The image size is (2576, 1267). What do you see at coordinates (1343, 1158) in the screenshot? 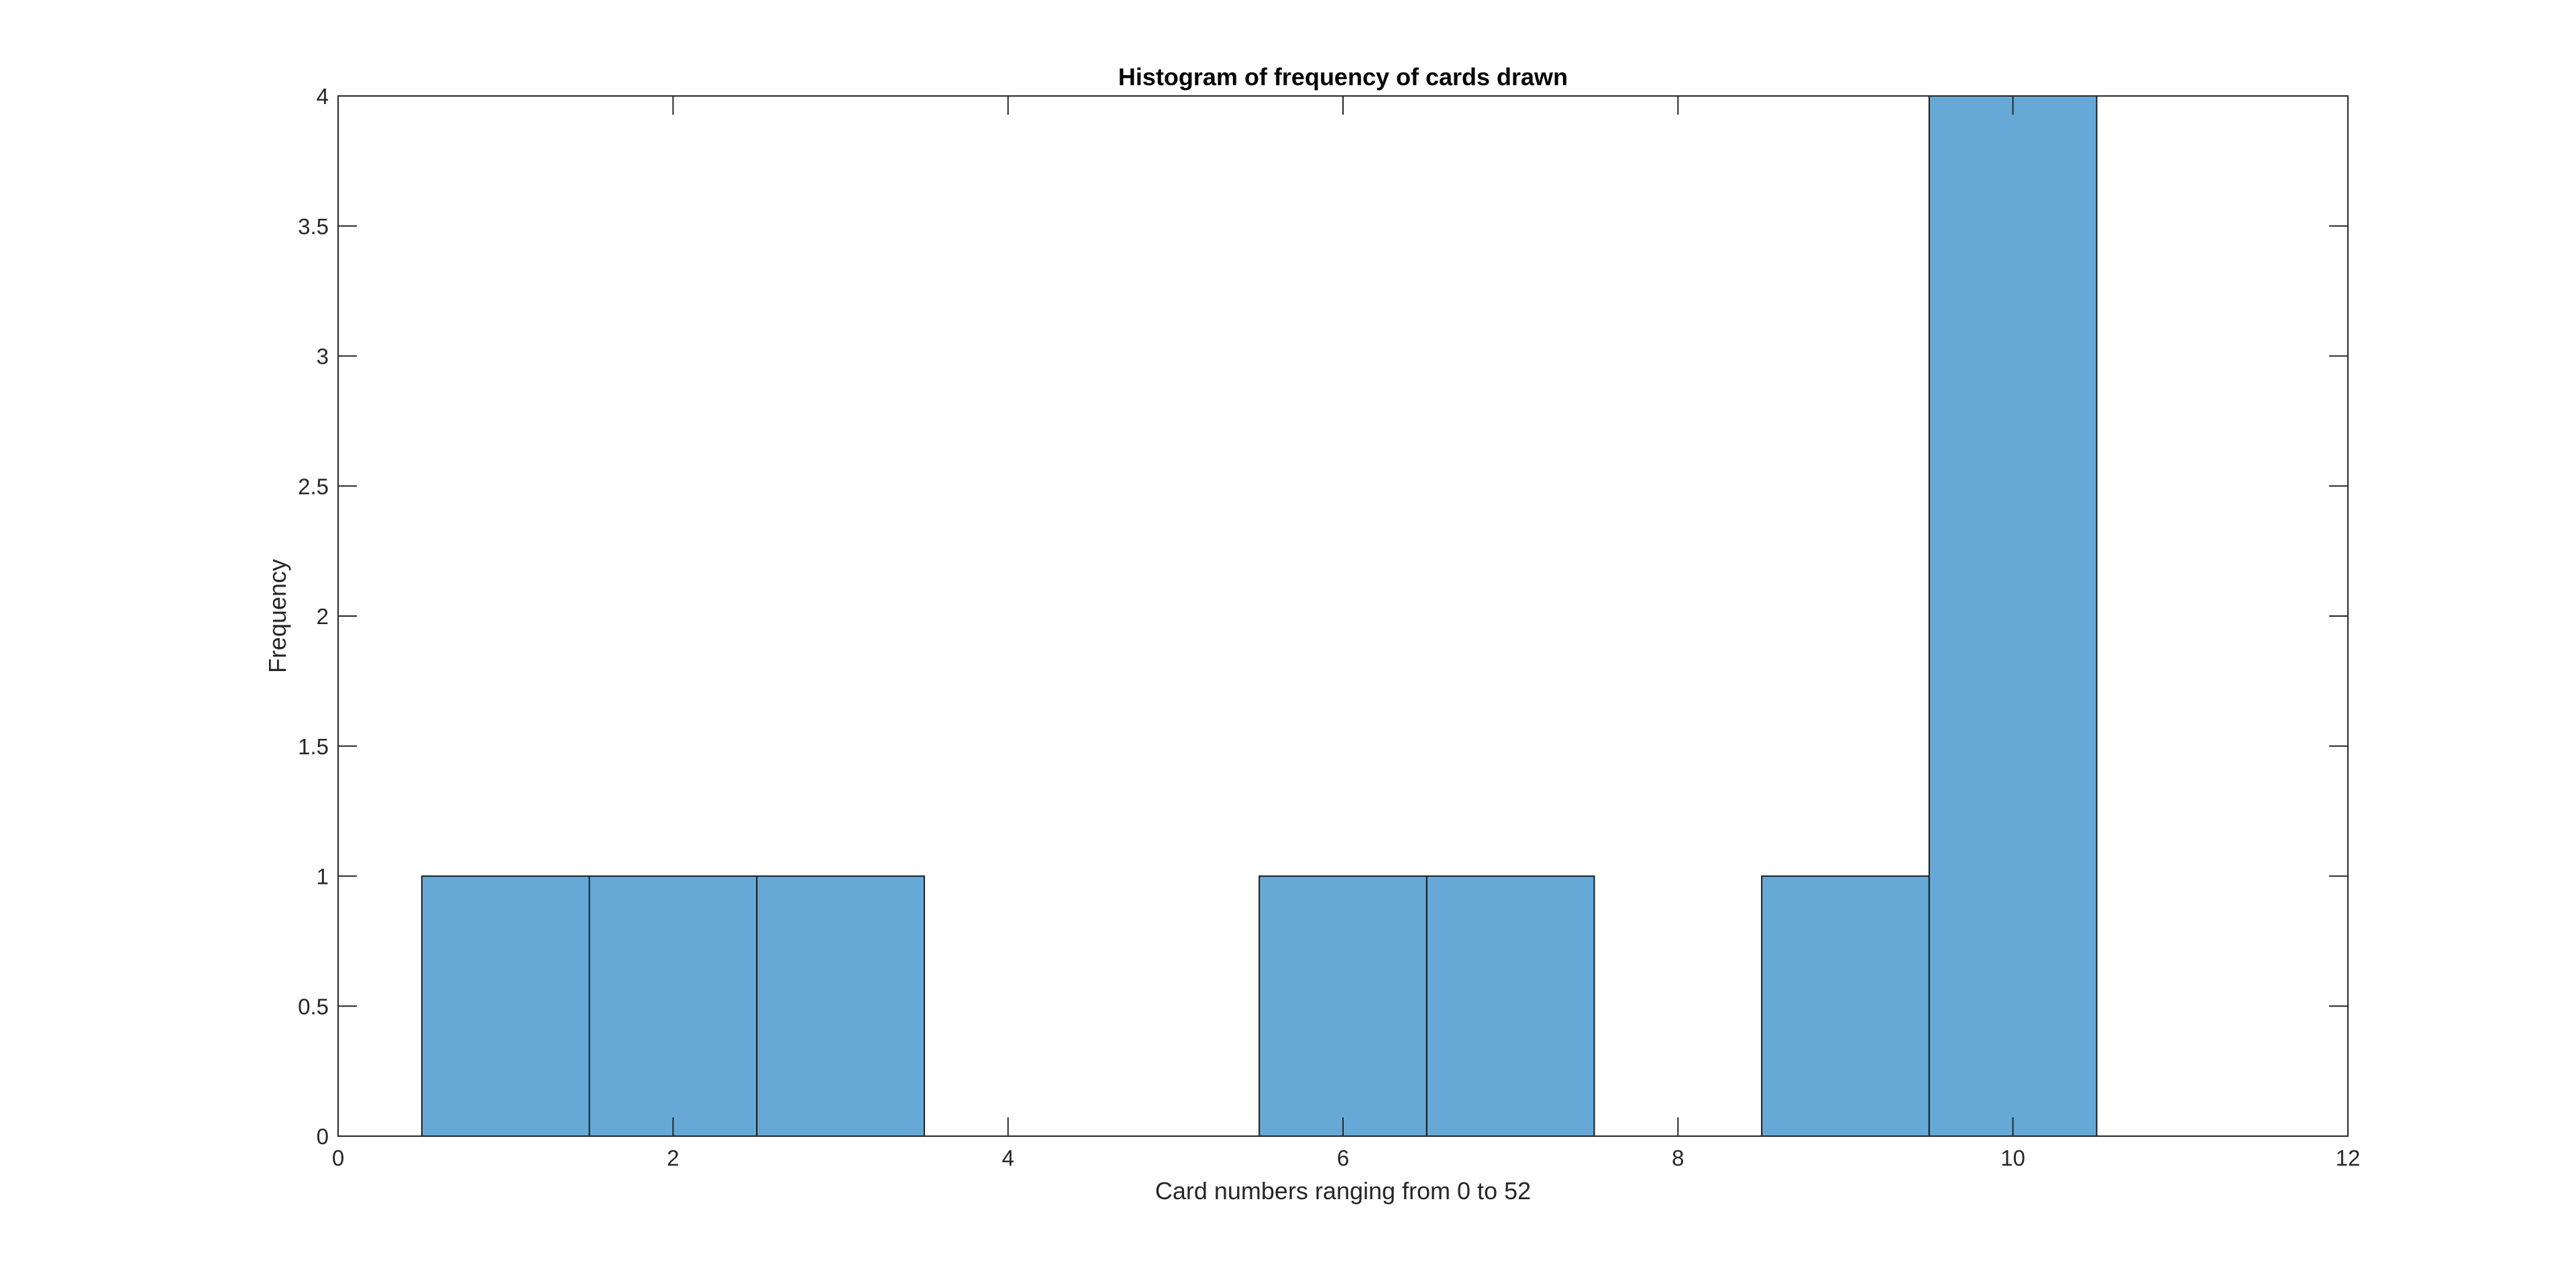
I see `x-tick-label: 6` at bounding box center [1343, 1158].